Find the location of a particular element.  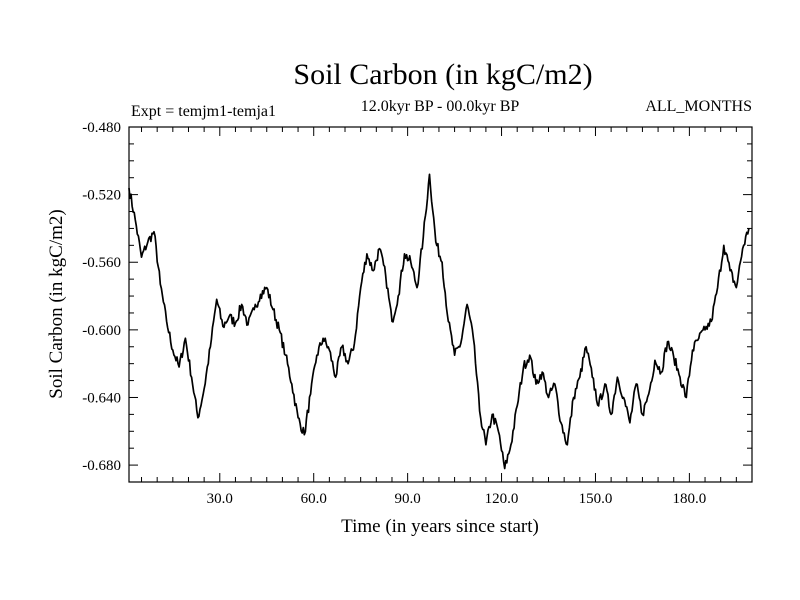

y-tick-label: -0.600 is located at coordinates (101, 331).